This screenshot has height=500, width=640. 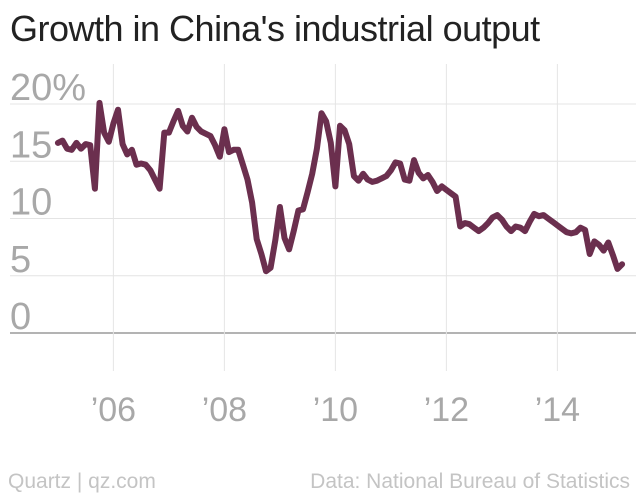 What do you see at coordinates (20, 260) in the screenshot?
I see `y-tick-label: 5` at bounding box center [20, 260].